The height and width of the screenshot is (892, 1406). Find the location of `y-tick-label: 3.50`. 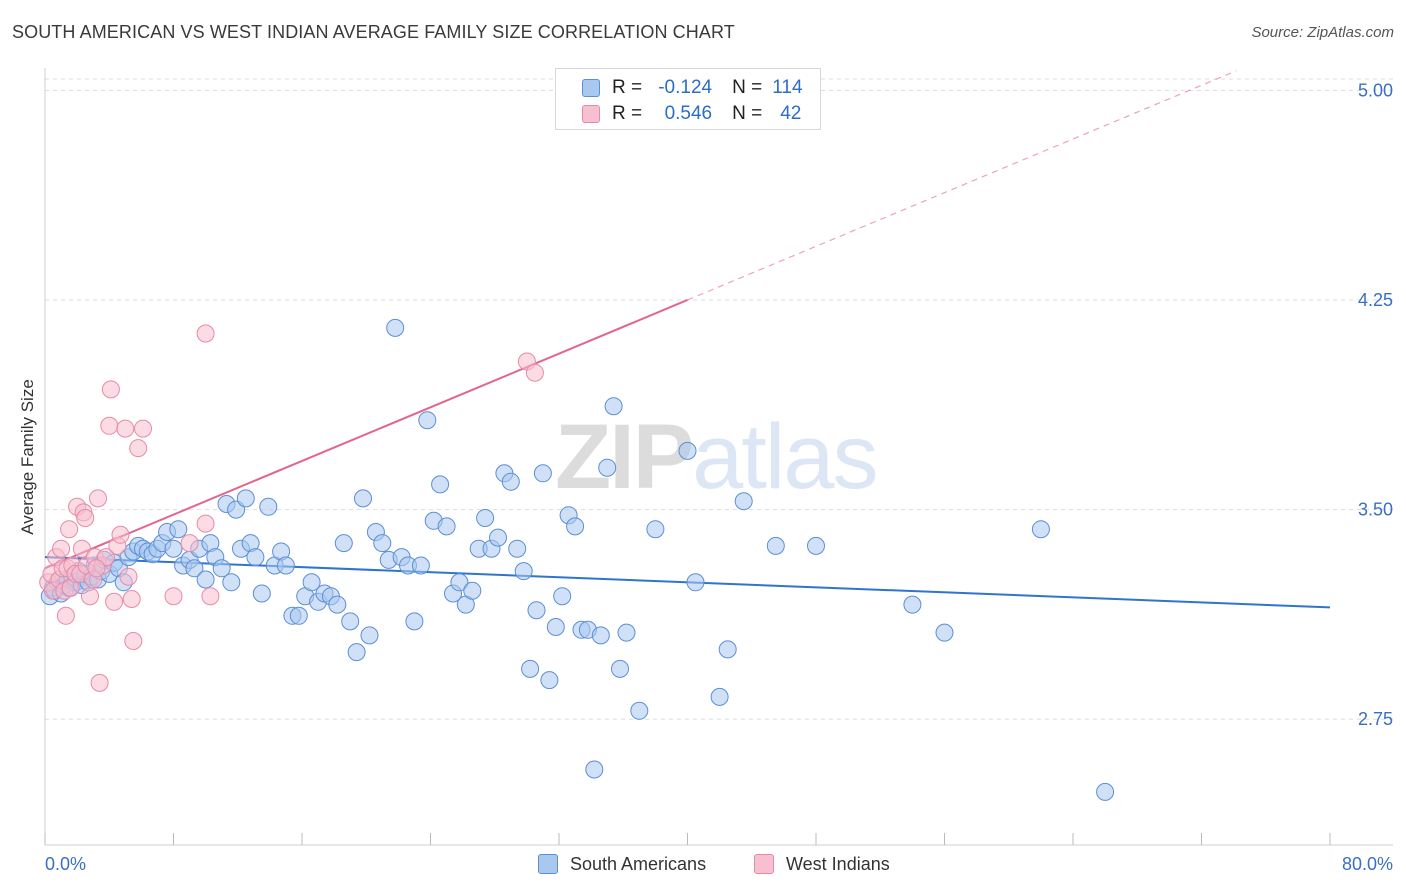

y-tick-label: 3.50 is located at coordinates (1375, 510).